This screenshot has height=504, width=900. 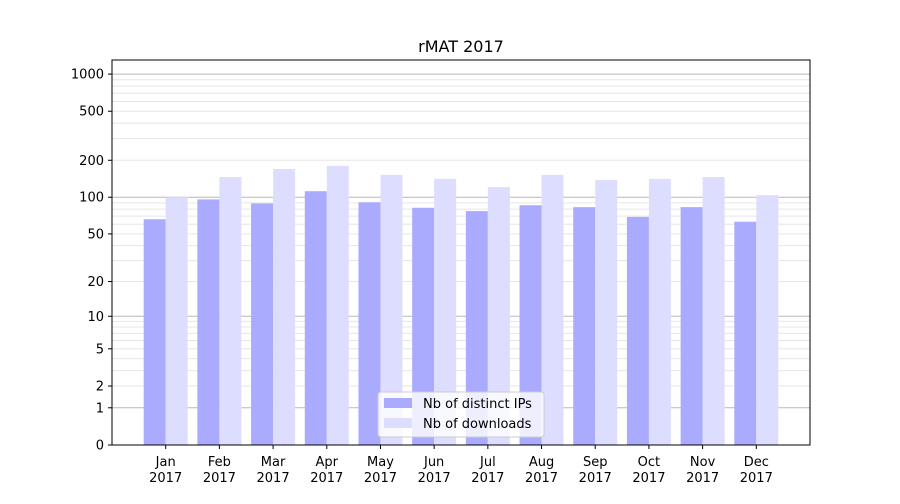 I want to click on x-tick-label: May, so click(x=380, y=462).